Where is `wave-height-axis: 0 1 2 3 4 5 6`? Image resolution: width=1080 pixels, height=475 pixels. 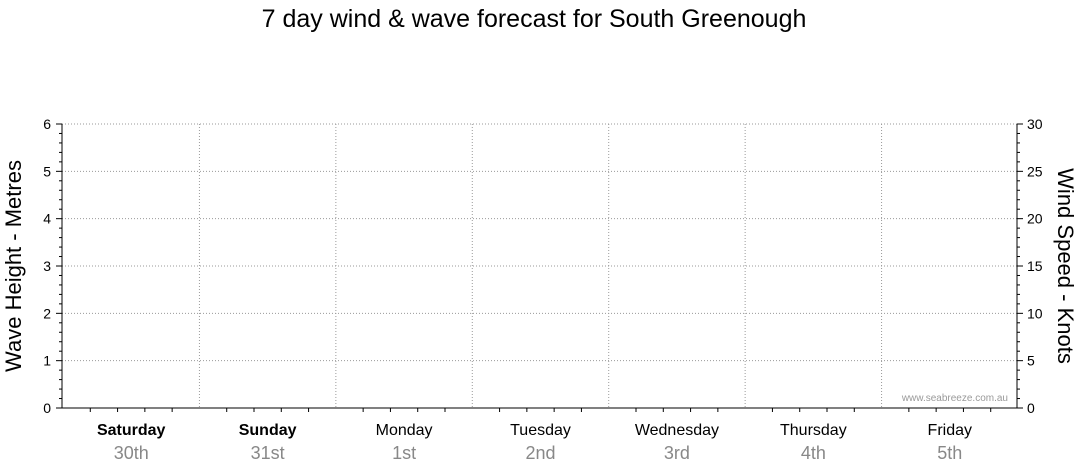 wave-height-axis: 0 1 2 3 4 5 6 is located at coordinates (53, 266).